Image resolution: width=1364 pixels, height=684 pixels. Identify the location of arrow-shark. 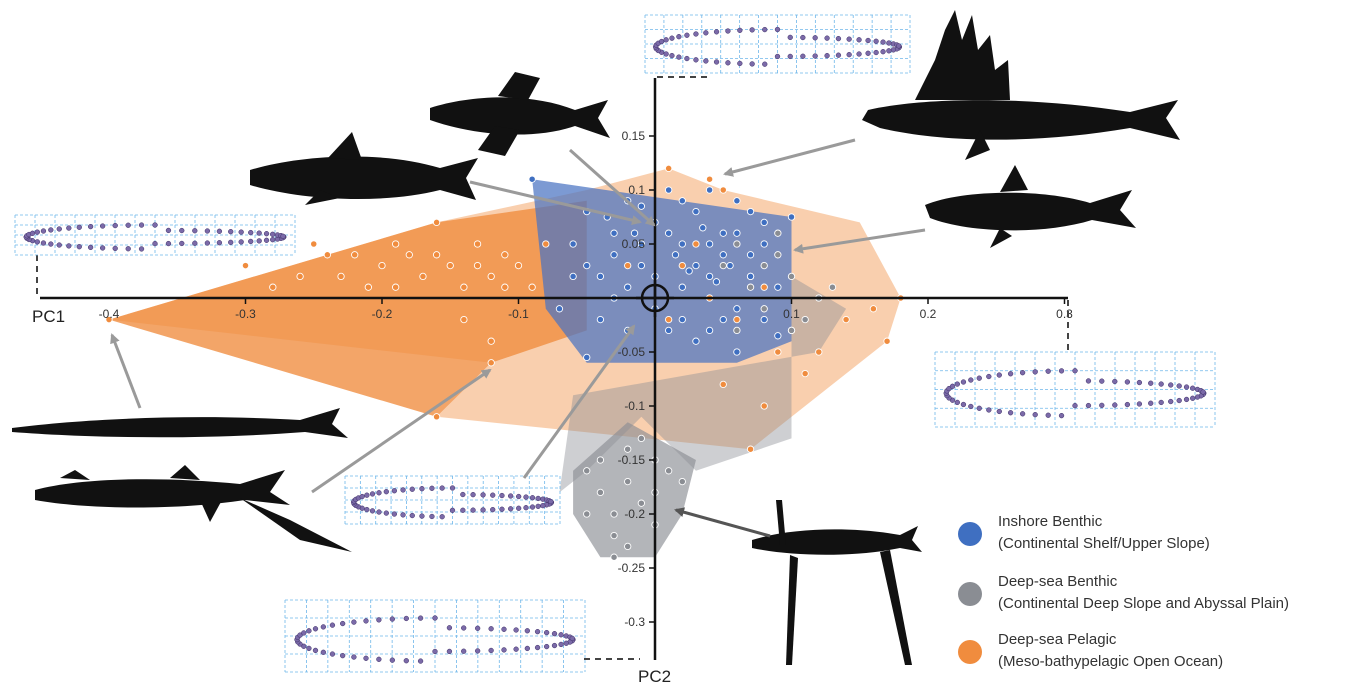
(555, 203).